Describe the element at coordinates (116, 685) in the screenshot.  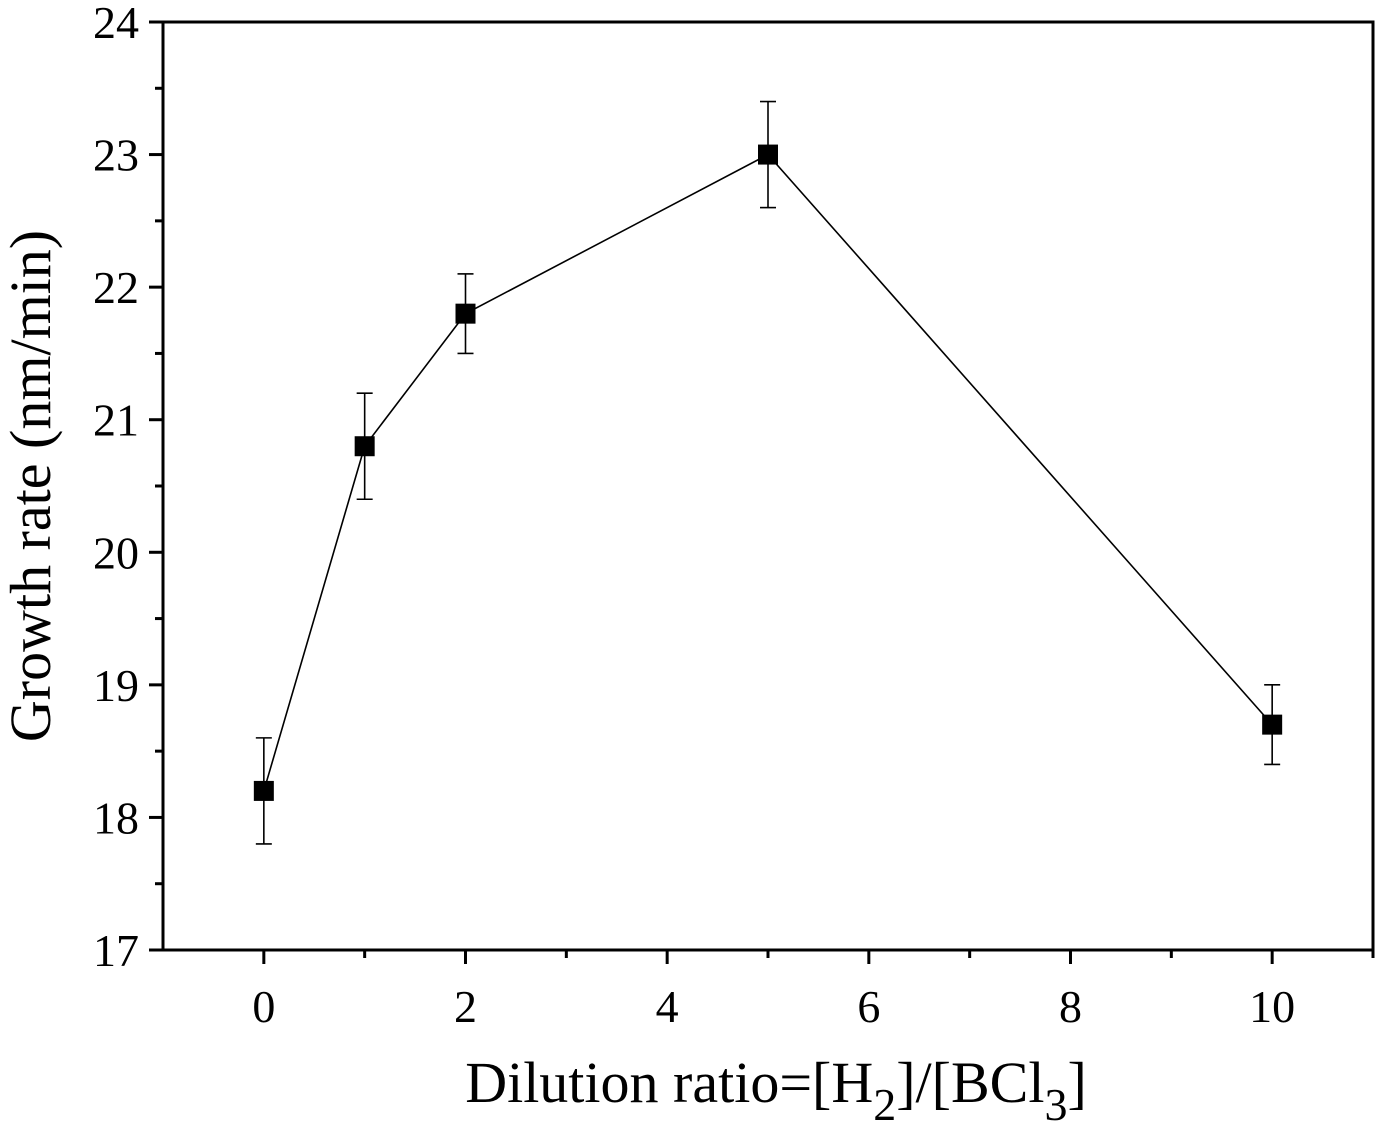
I see `y-tick-label: 19` at that location.